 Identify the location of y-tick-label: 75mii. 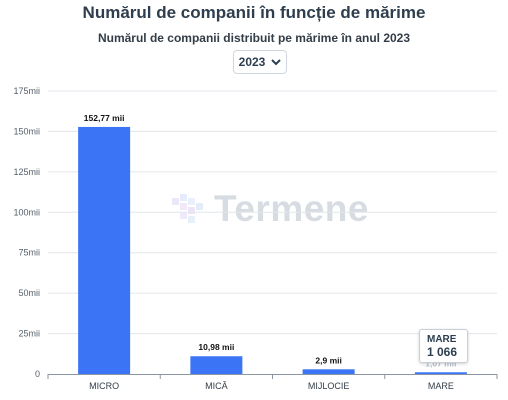
(29, 253).